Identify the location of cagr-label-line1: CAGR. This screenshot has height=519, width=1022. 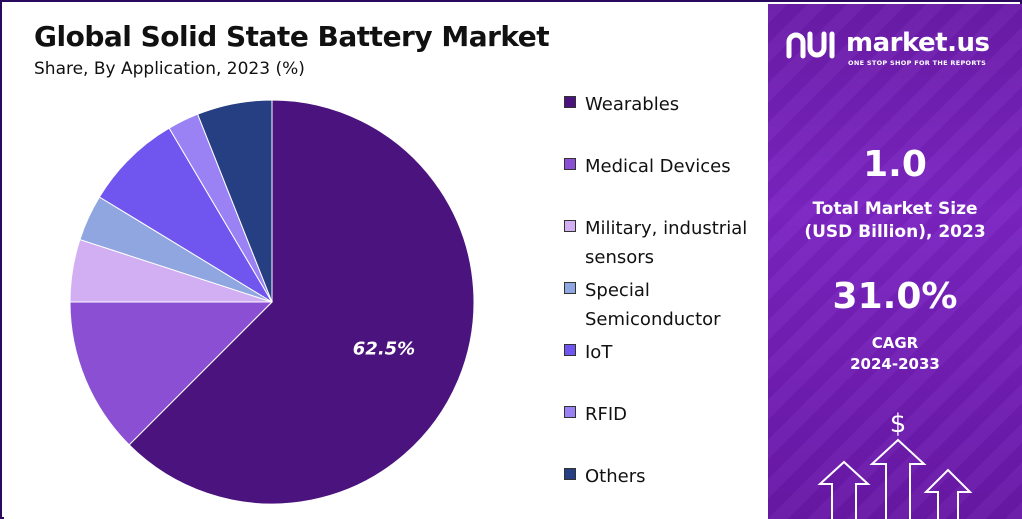
(895, 343).